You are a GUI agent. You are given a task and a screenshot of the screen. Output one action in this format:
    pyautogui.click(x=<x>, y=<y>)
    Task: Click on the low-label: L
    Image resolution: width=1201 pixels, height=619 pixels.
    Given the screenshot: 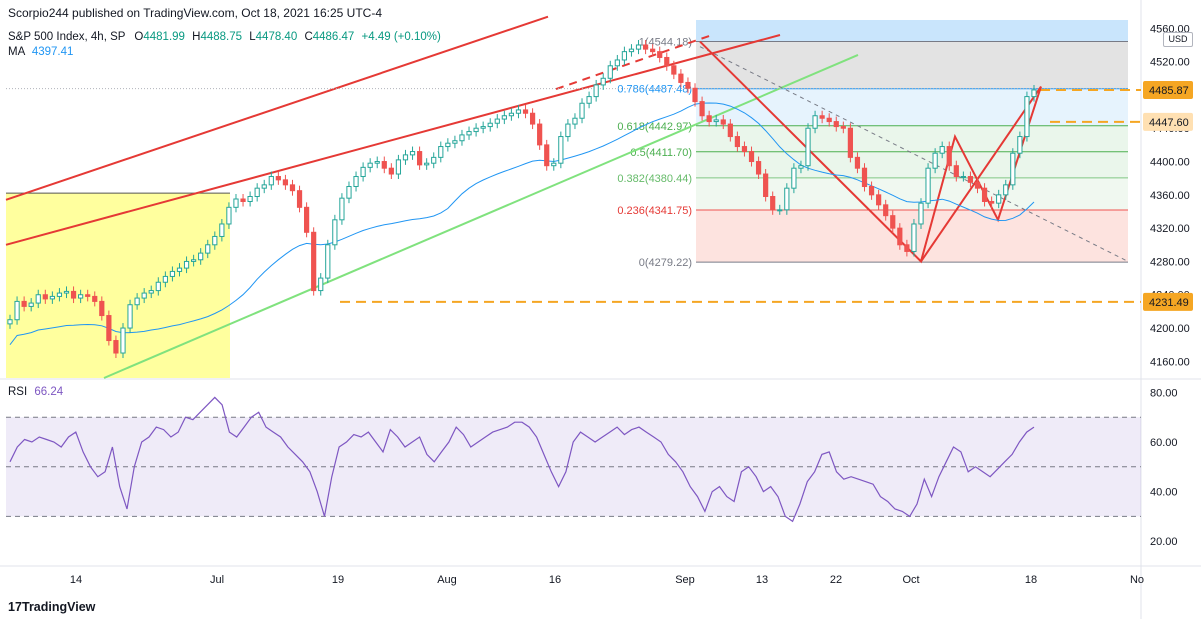 What is the action you would take?
    pyautogui.click(x=252, y=37)
    